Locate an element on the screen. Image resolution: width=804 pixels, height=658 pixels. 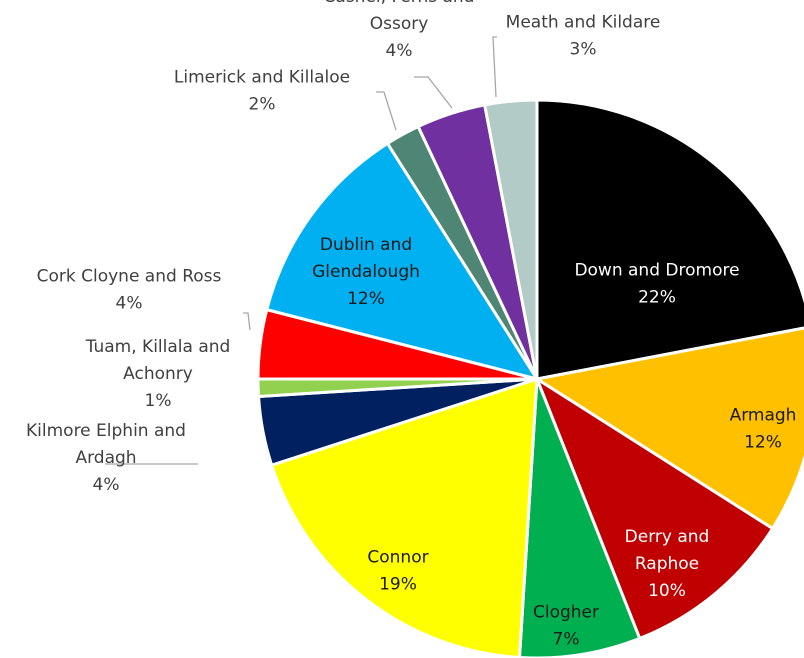
slice-label-8: Dublin and Glendalough 12% is located at coordinates (366, 272).